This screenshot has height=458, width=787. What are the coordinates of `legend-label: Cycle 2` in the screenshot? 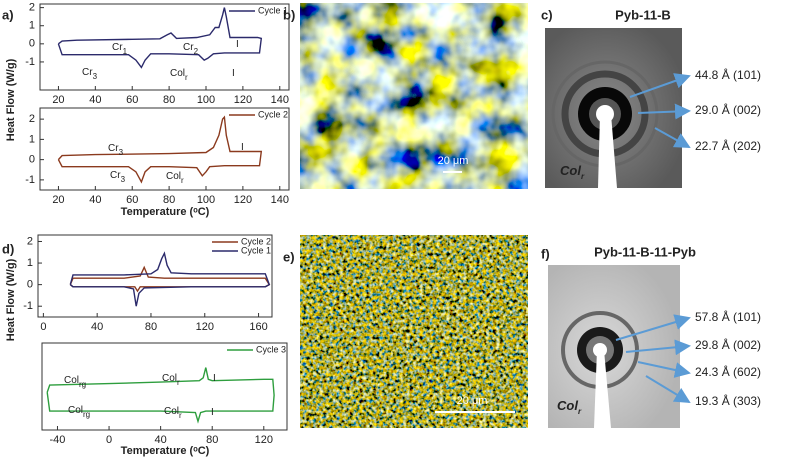 It's located at (256, 241).